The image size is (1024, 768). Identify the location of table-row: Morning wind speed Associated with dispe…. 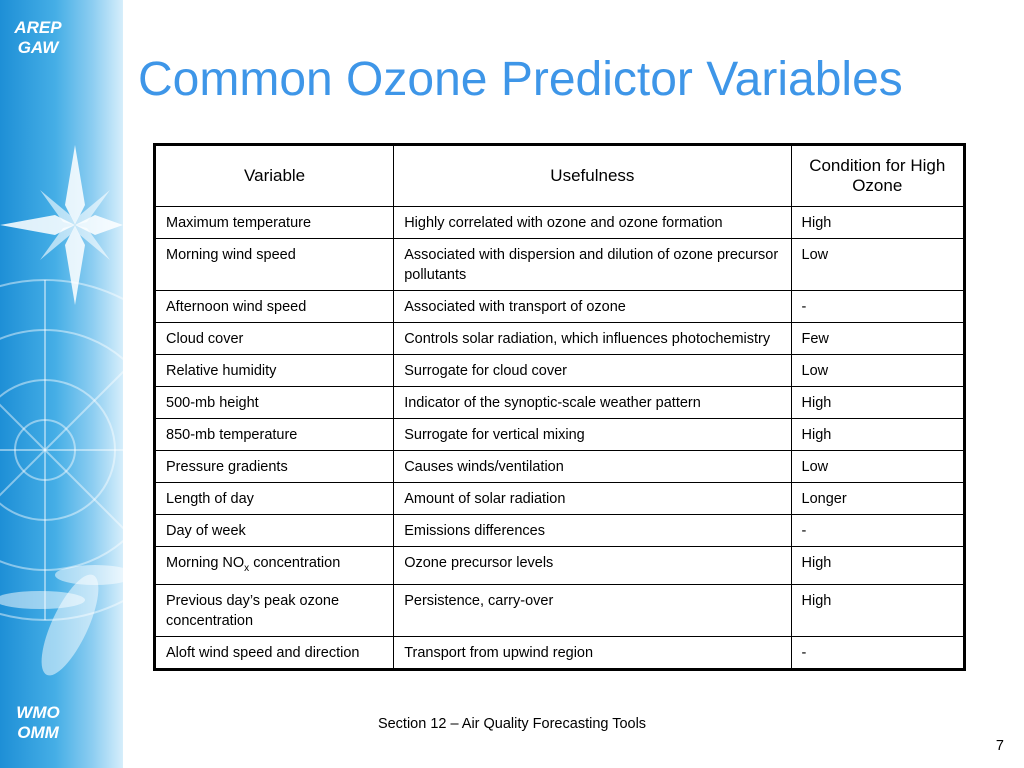
(559, 264).